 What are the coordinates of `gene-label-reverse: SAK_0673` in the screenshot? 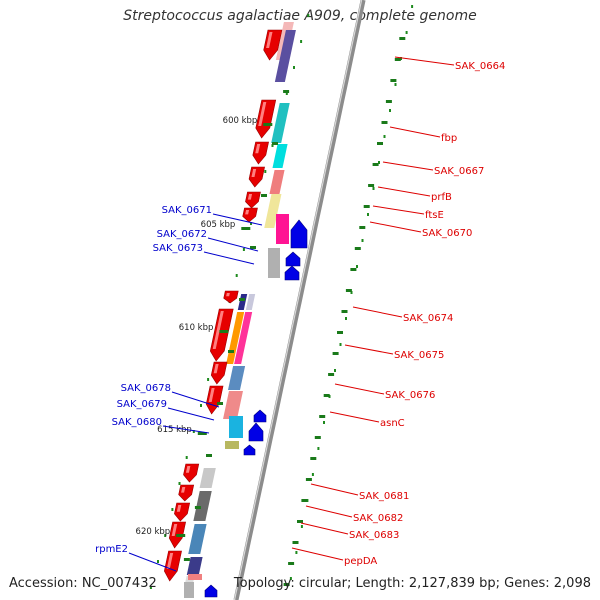 It's located at (178, 248).